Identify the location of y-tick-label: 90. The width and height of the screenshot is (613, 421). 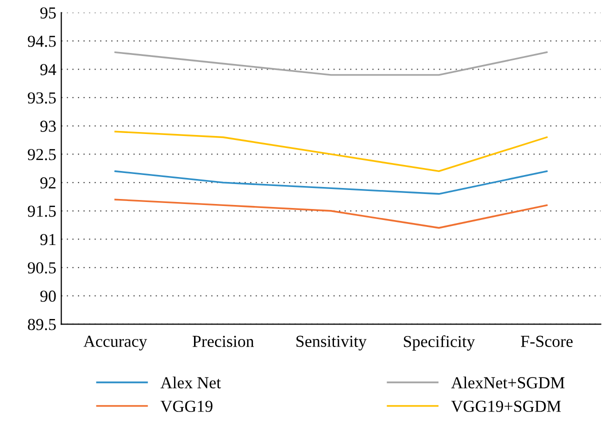
(48, 296).